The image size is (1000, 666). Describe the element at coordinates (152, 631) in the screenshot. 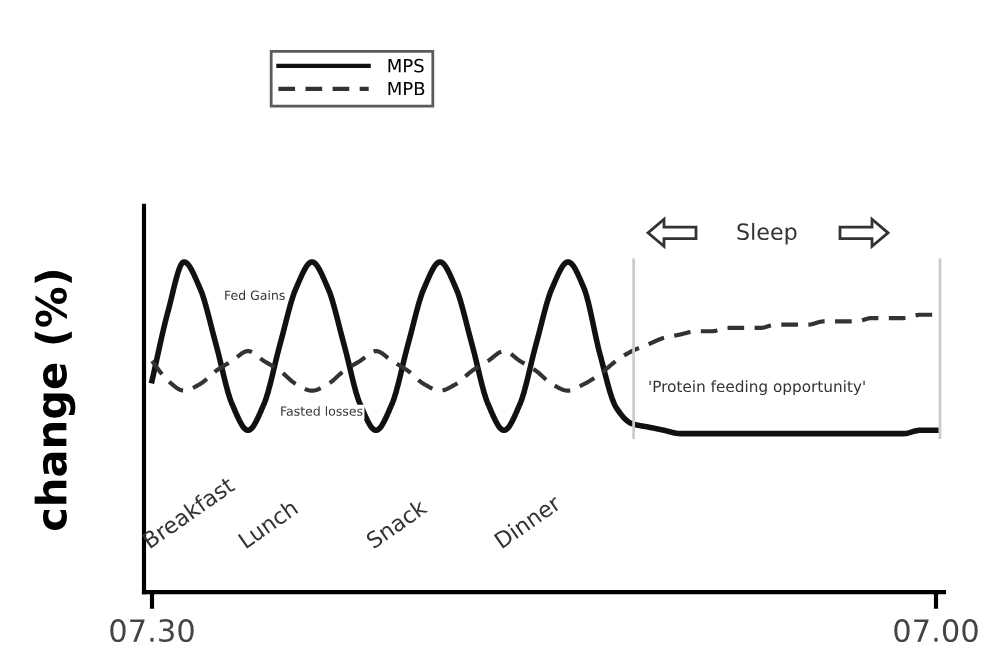

I see `x-tick-label: 07.30` at that location.